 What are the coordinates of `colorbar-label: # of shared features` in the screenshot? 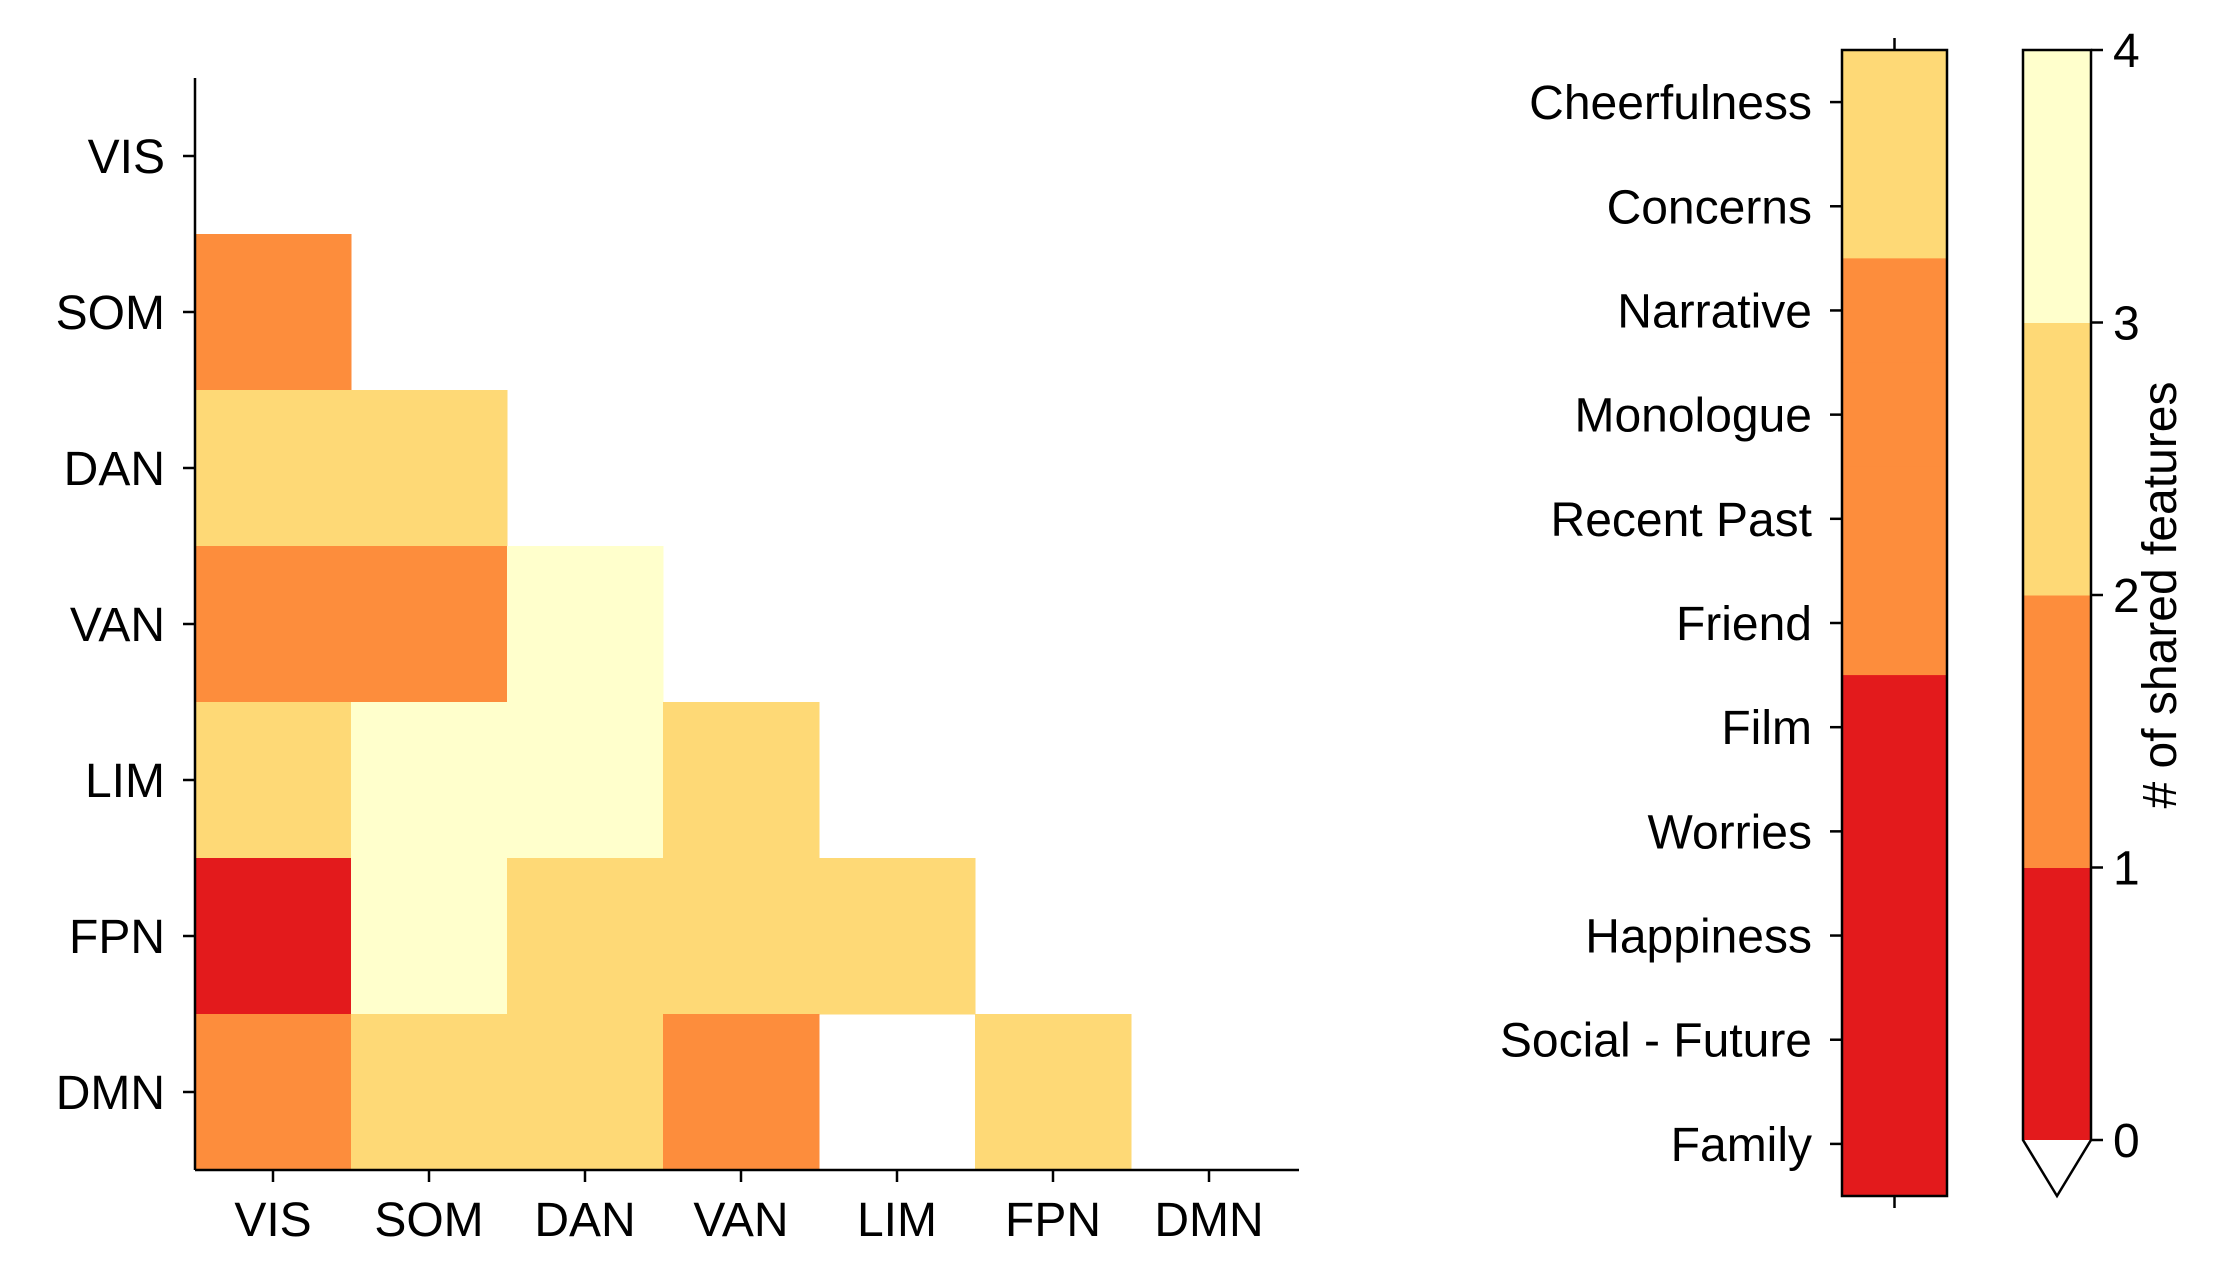 It's located at (2160, 595).